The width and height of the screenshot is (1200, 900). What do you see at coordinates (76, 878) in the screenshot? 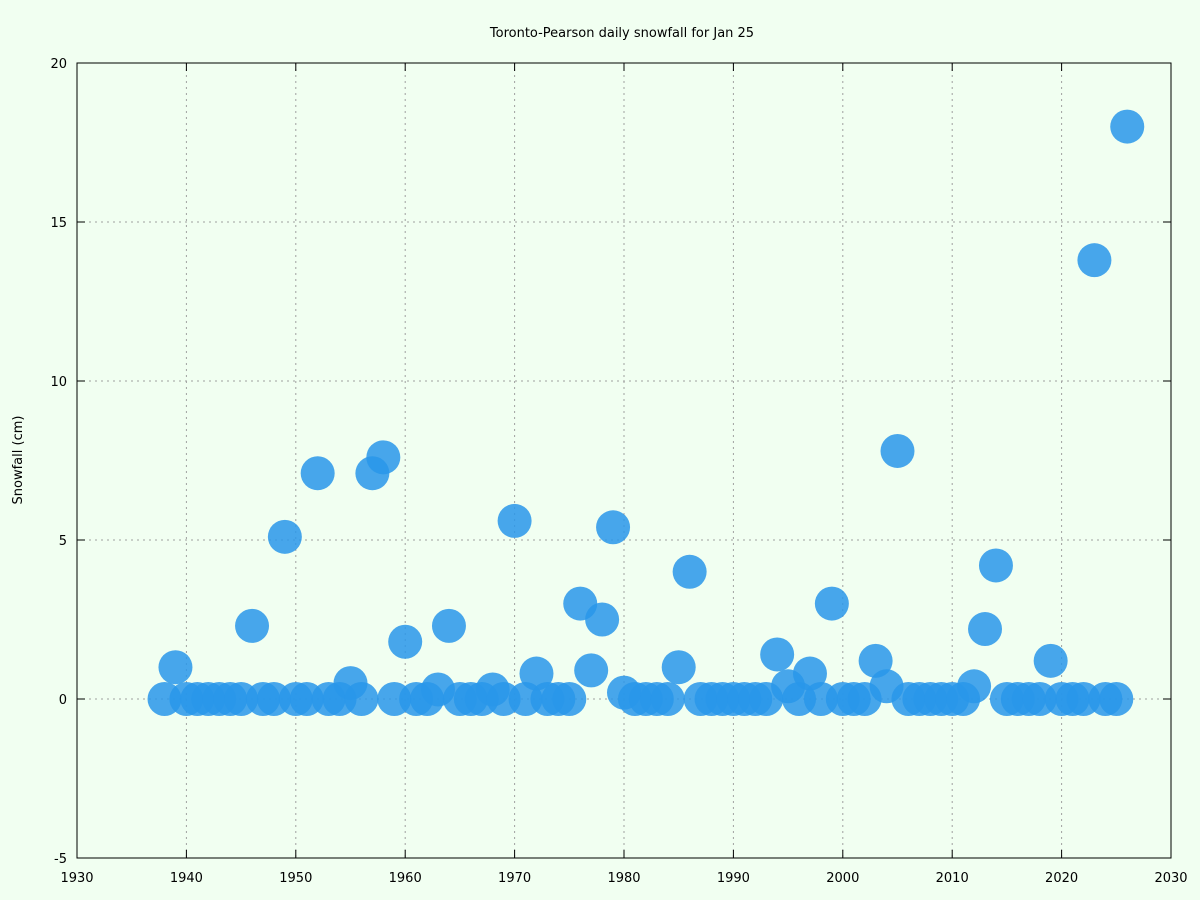
I see `x-tick-label: 1930` at bounding box center [76, 878].